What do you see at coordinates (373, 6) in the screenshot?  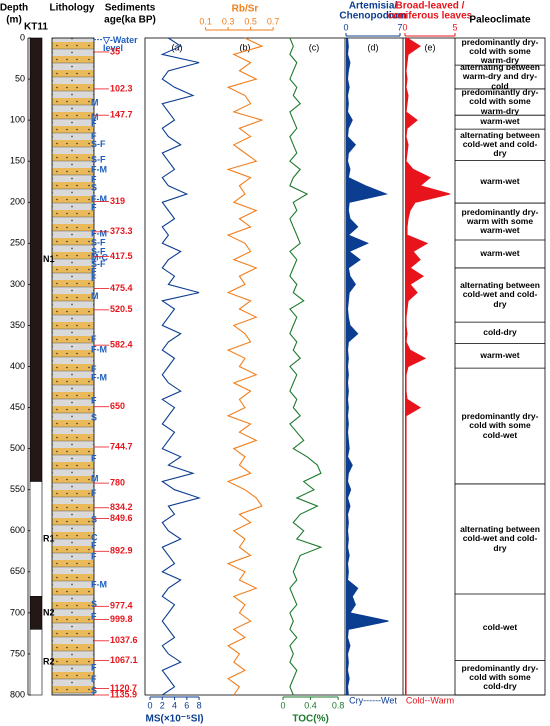 I see `panel-title: Artemisia/` at bounding box center [373, 6].